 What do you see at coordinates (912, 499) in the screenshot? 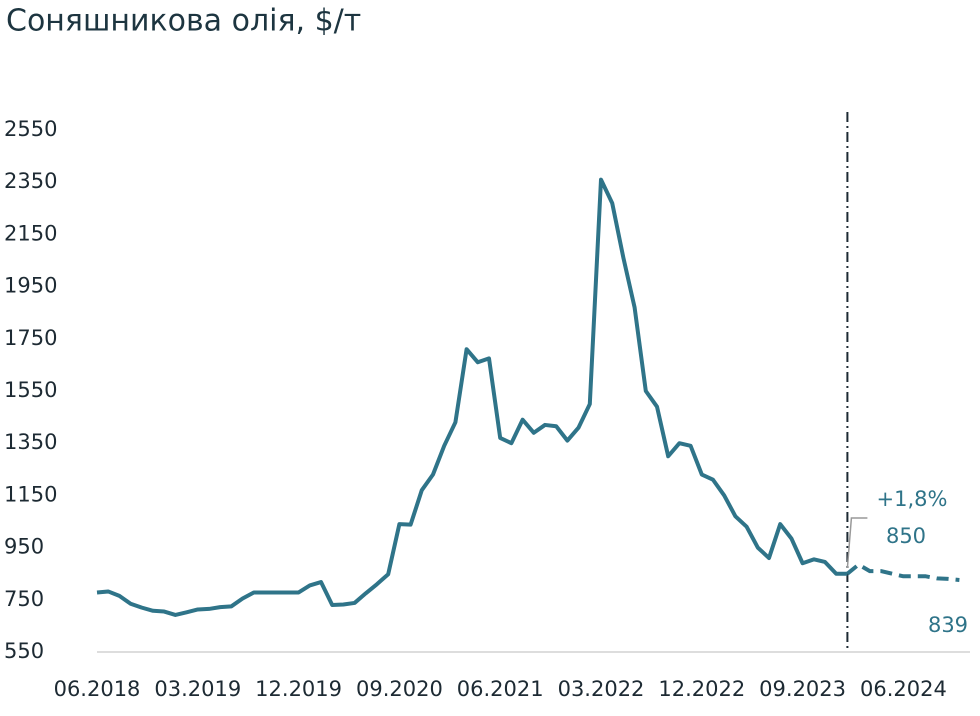
I see `annotation: +1,8%` at bounding box center [912, 499].